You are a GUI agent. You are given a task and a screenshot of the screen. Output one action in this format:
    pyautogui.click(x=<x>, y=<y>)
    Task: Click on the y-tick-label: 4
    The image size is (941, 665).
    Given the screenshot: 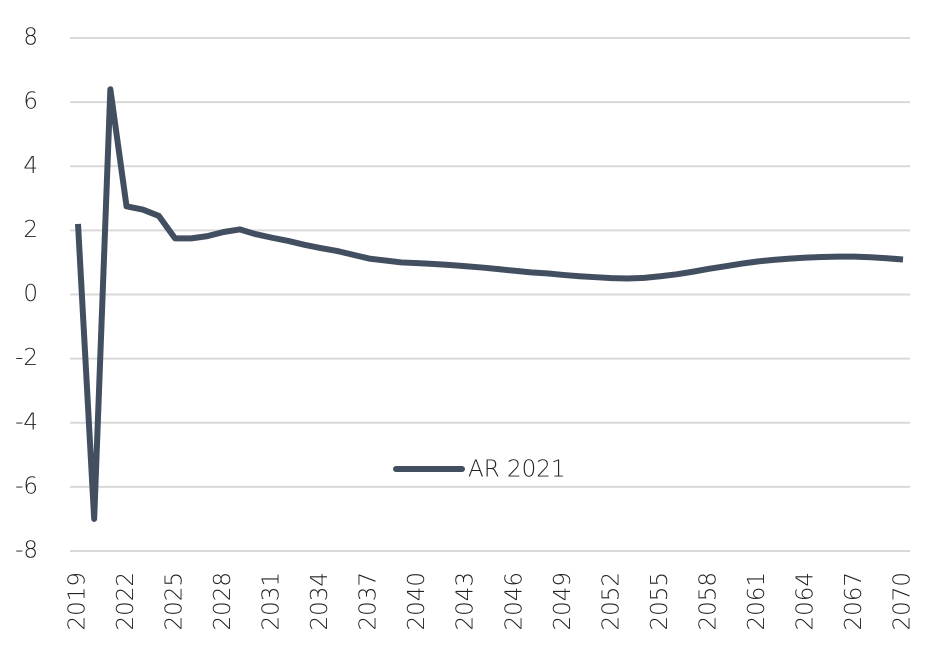 What is the action you would take?
    pyautogui.click(x=30, y=166)
    